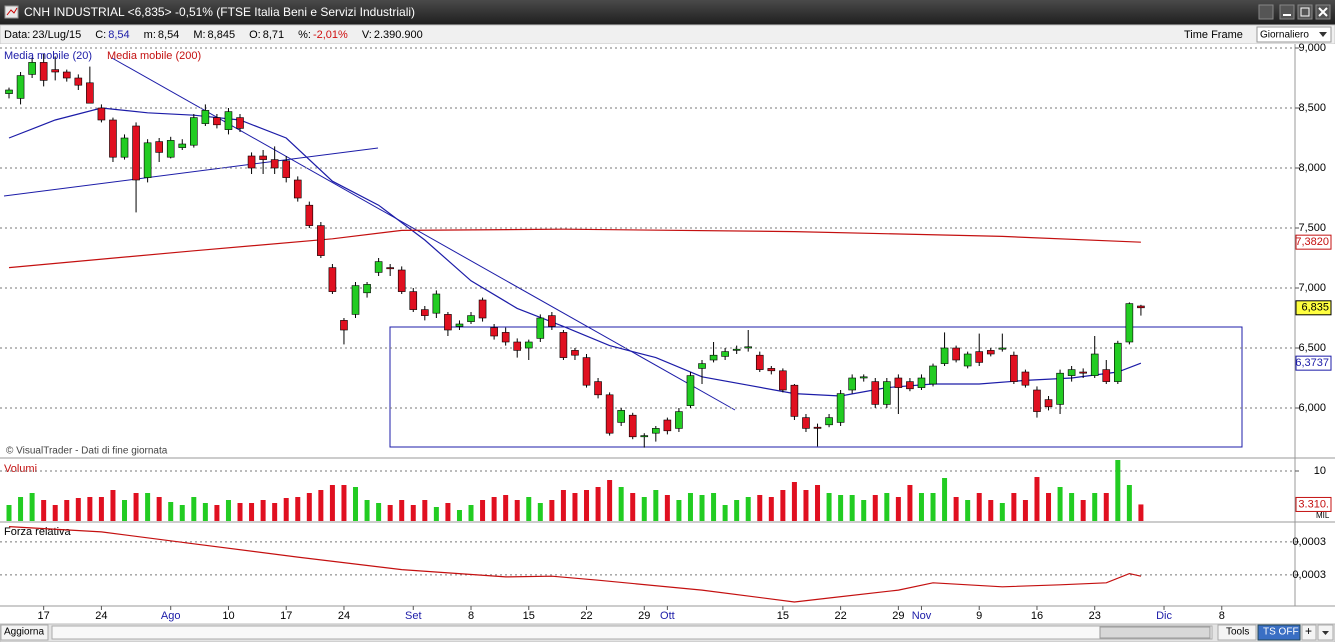 This screenshot has width=1335, height=642. I want to click on x-tick-label: 24, so click(344, 616).